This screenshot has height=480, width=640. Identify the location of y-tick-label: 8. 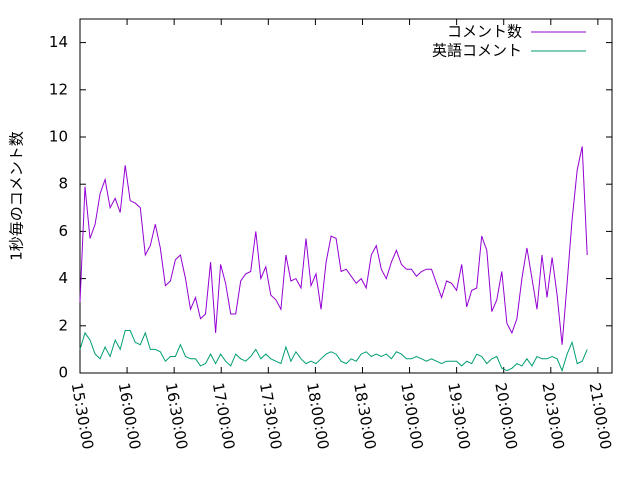
(63, 184).